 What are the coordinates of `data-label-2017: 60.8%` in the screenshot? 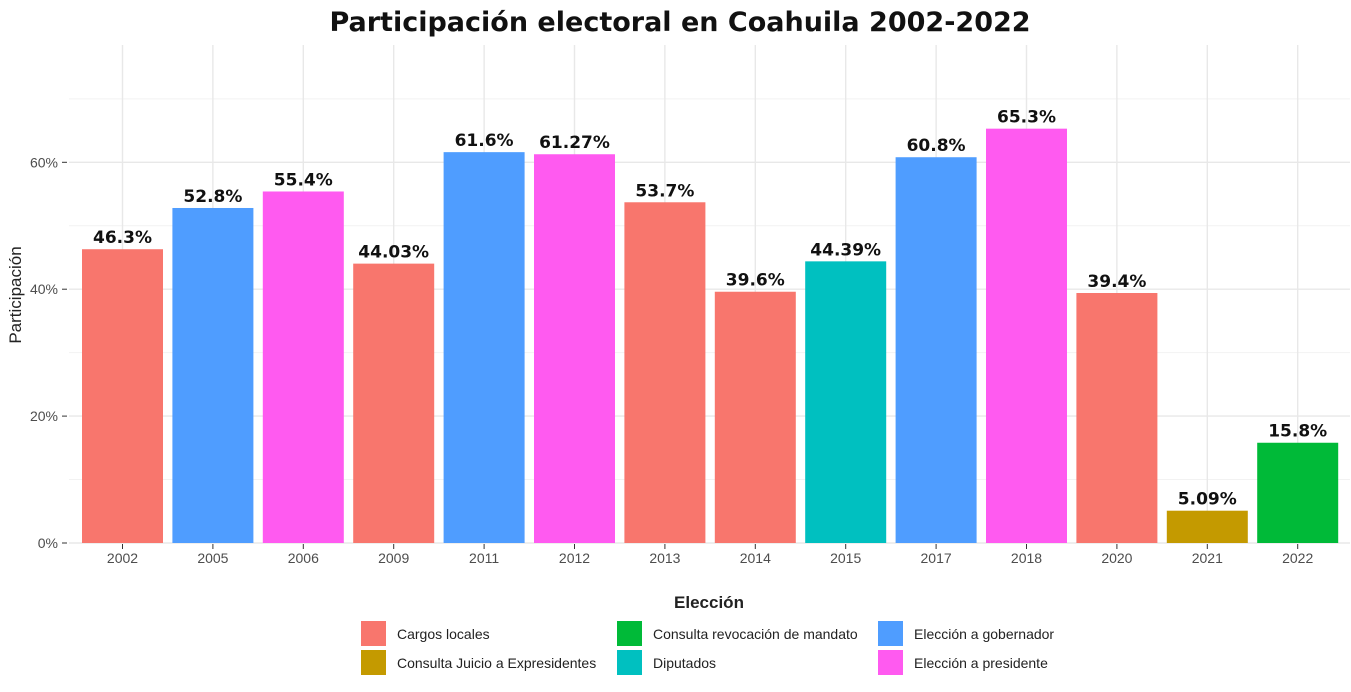 It's located at (936, 146).